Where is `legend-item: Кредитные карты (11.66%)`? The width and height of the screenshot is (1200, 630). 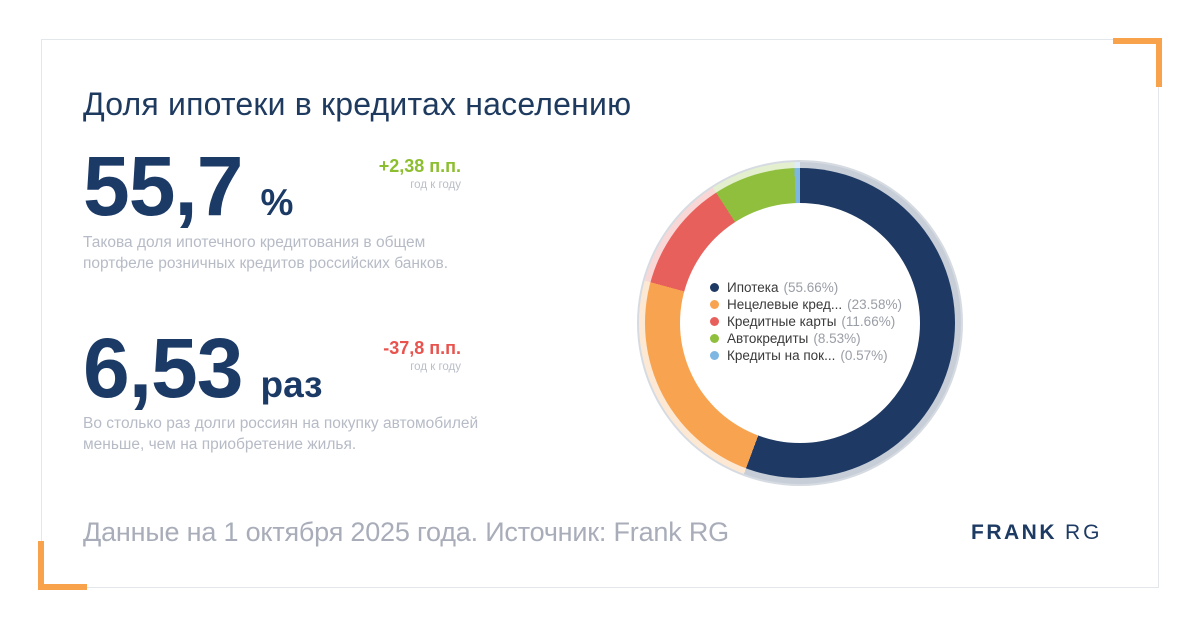
legend-item: Кредитные карты (11.66%) is located at coordinates (806, 321).